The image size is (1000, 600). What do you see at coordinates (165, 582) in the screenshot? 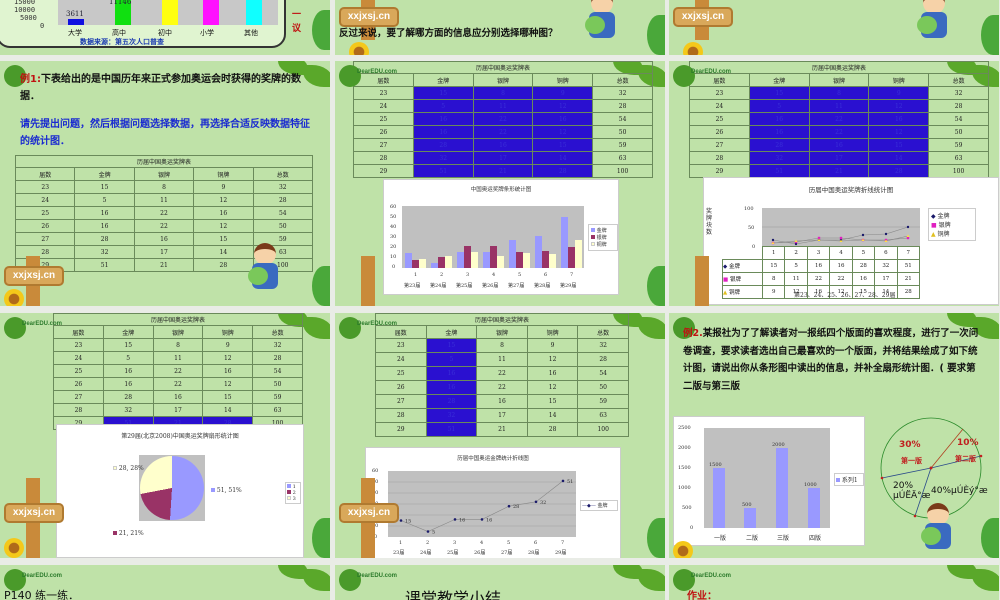
I see `slide-10: DearEDU.com P140 练一练．` at bounding box center [165, 582].